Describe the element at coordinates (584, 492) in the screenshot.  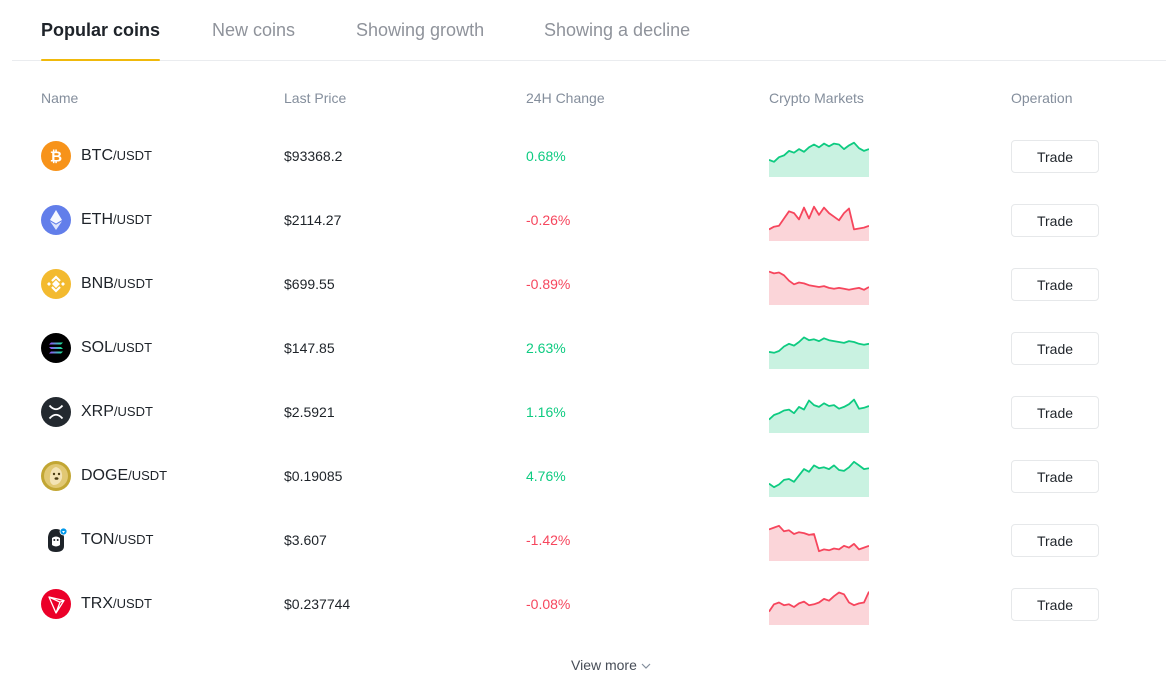
I see `table-row: DOGE/USDT $0.19085 4.76% Trade` at that location.